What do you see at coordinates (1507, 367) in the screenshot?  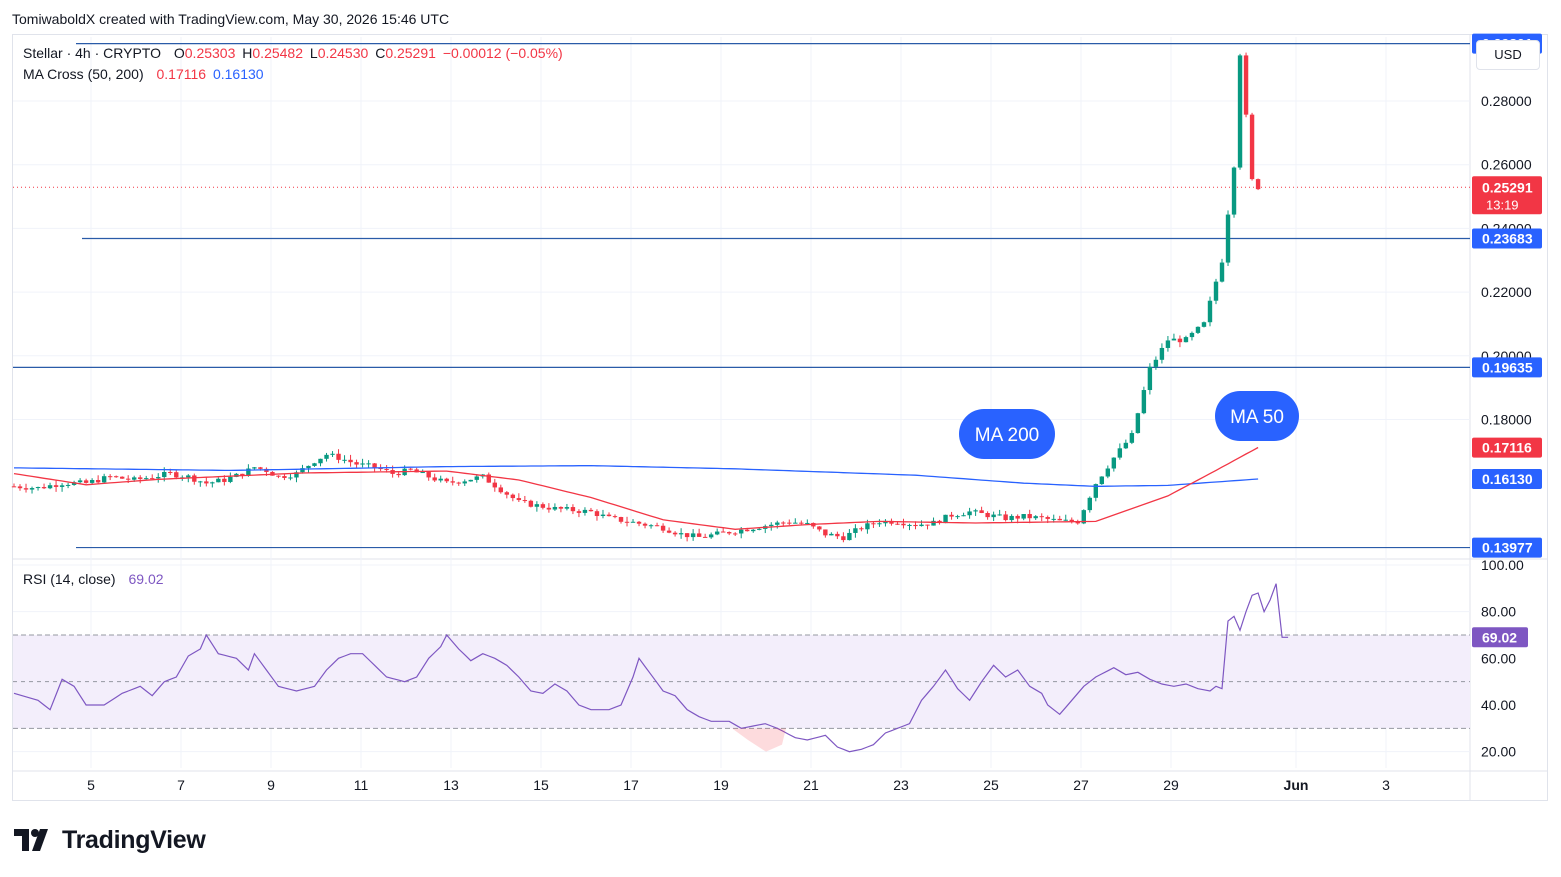 I see `level-price-tag: 0.19635` at bounding box center [1507, 367].